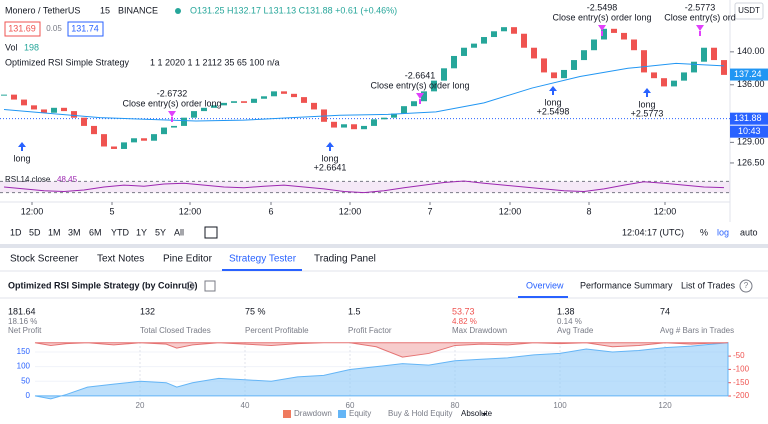  I want to click on percent-toggle: %, so click(704, 232).